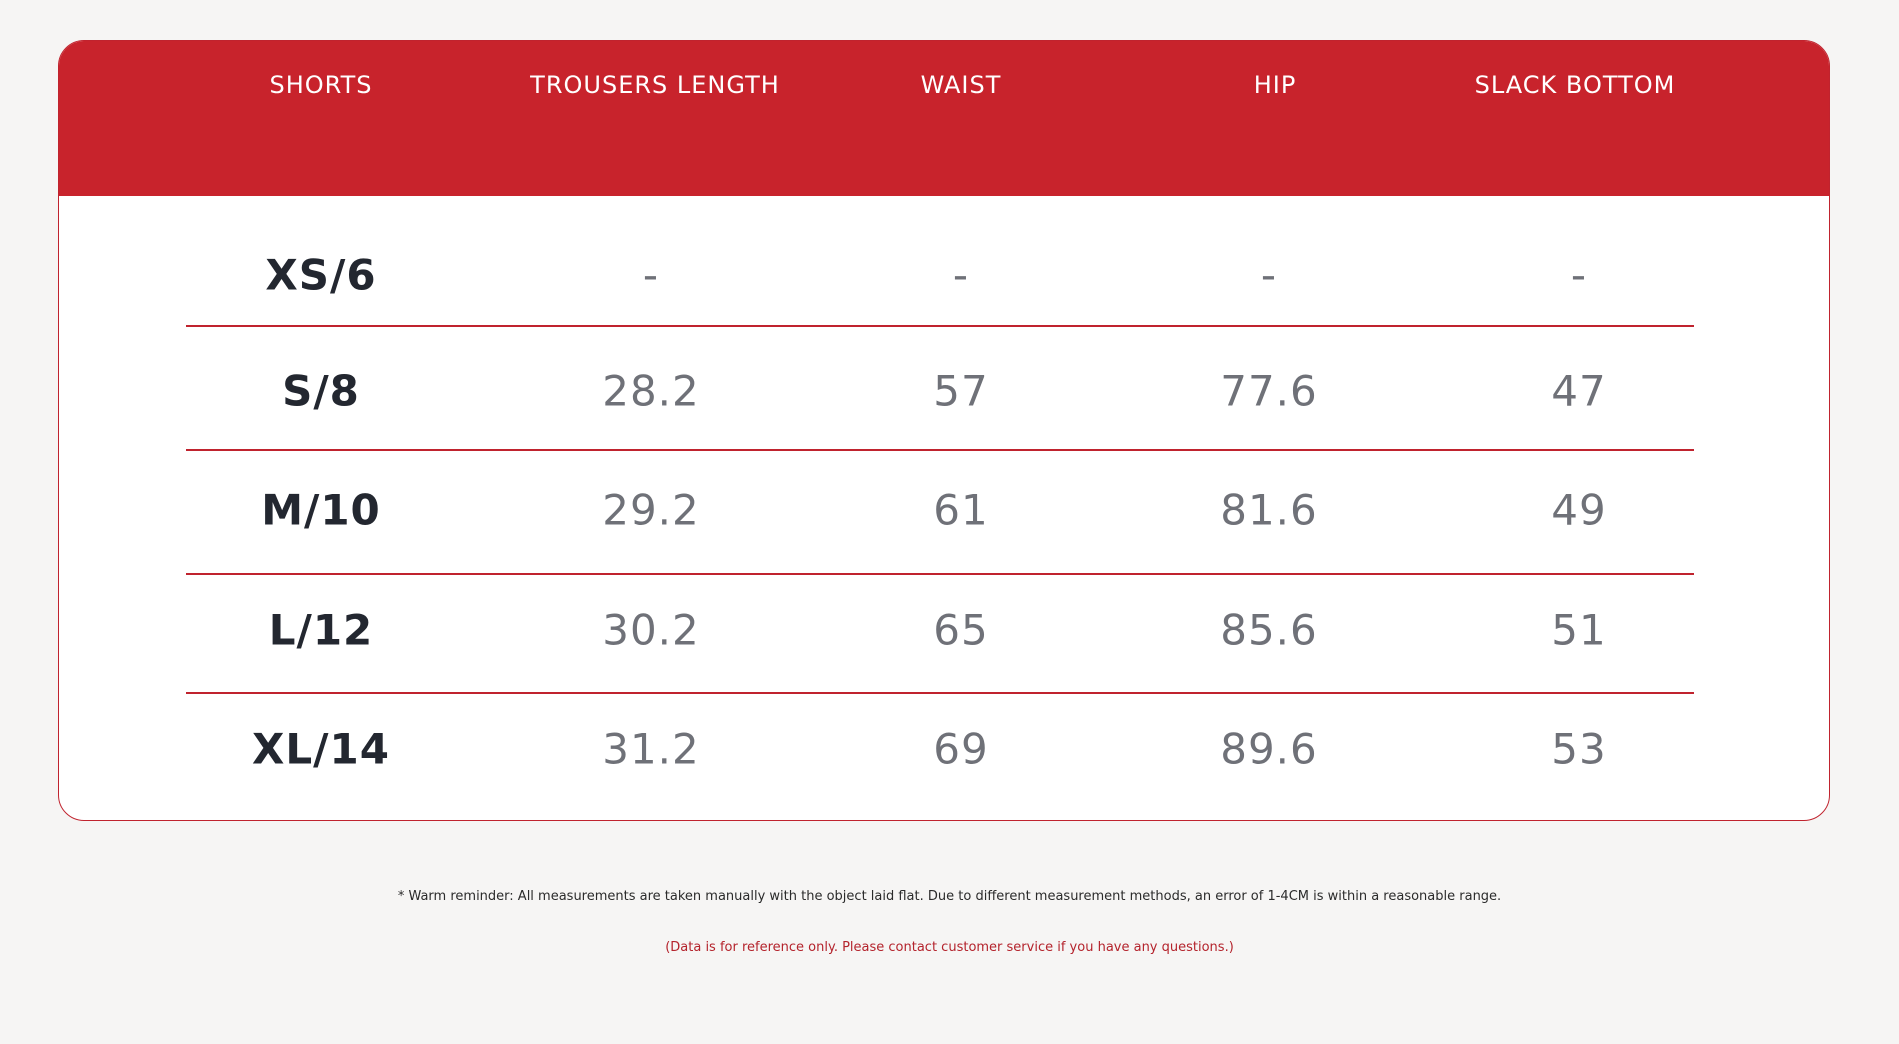 The height and width of the screenshot is (1044, 1899). Describe the element at coordinates (651, 749) in the screenshot. I see `trousers-length-cell: 31.2` at that location.